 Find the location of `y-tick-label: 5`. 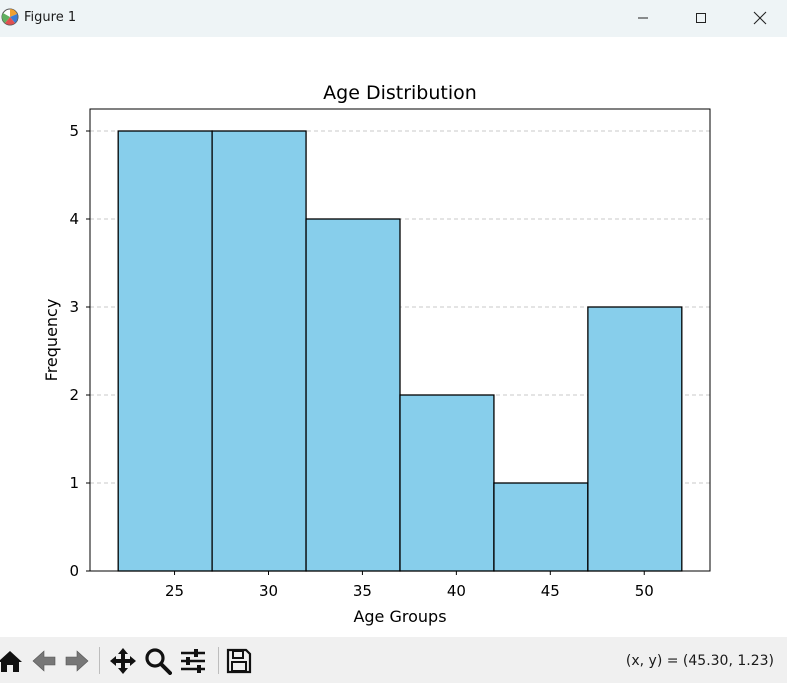

y-tick-label: 5 is located at coordinates (74, 131).